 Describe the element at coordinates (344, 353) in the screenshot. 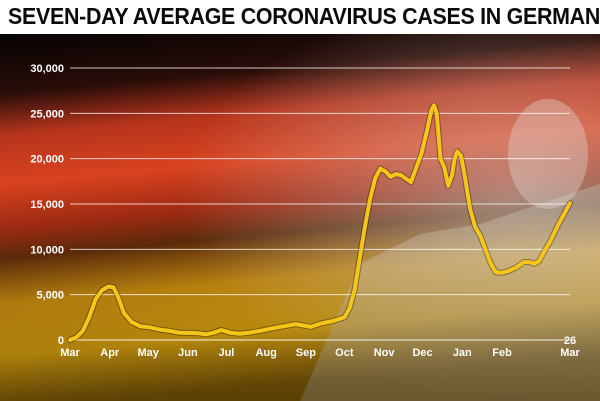

I see `x-tick-label: Oct` at that location.